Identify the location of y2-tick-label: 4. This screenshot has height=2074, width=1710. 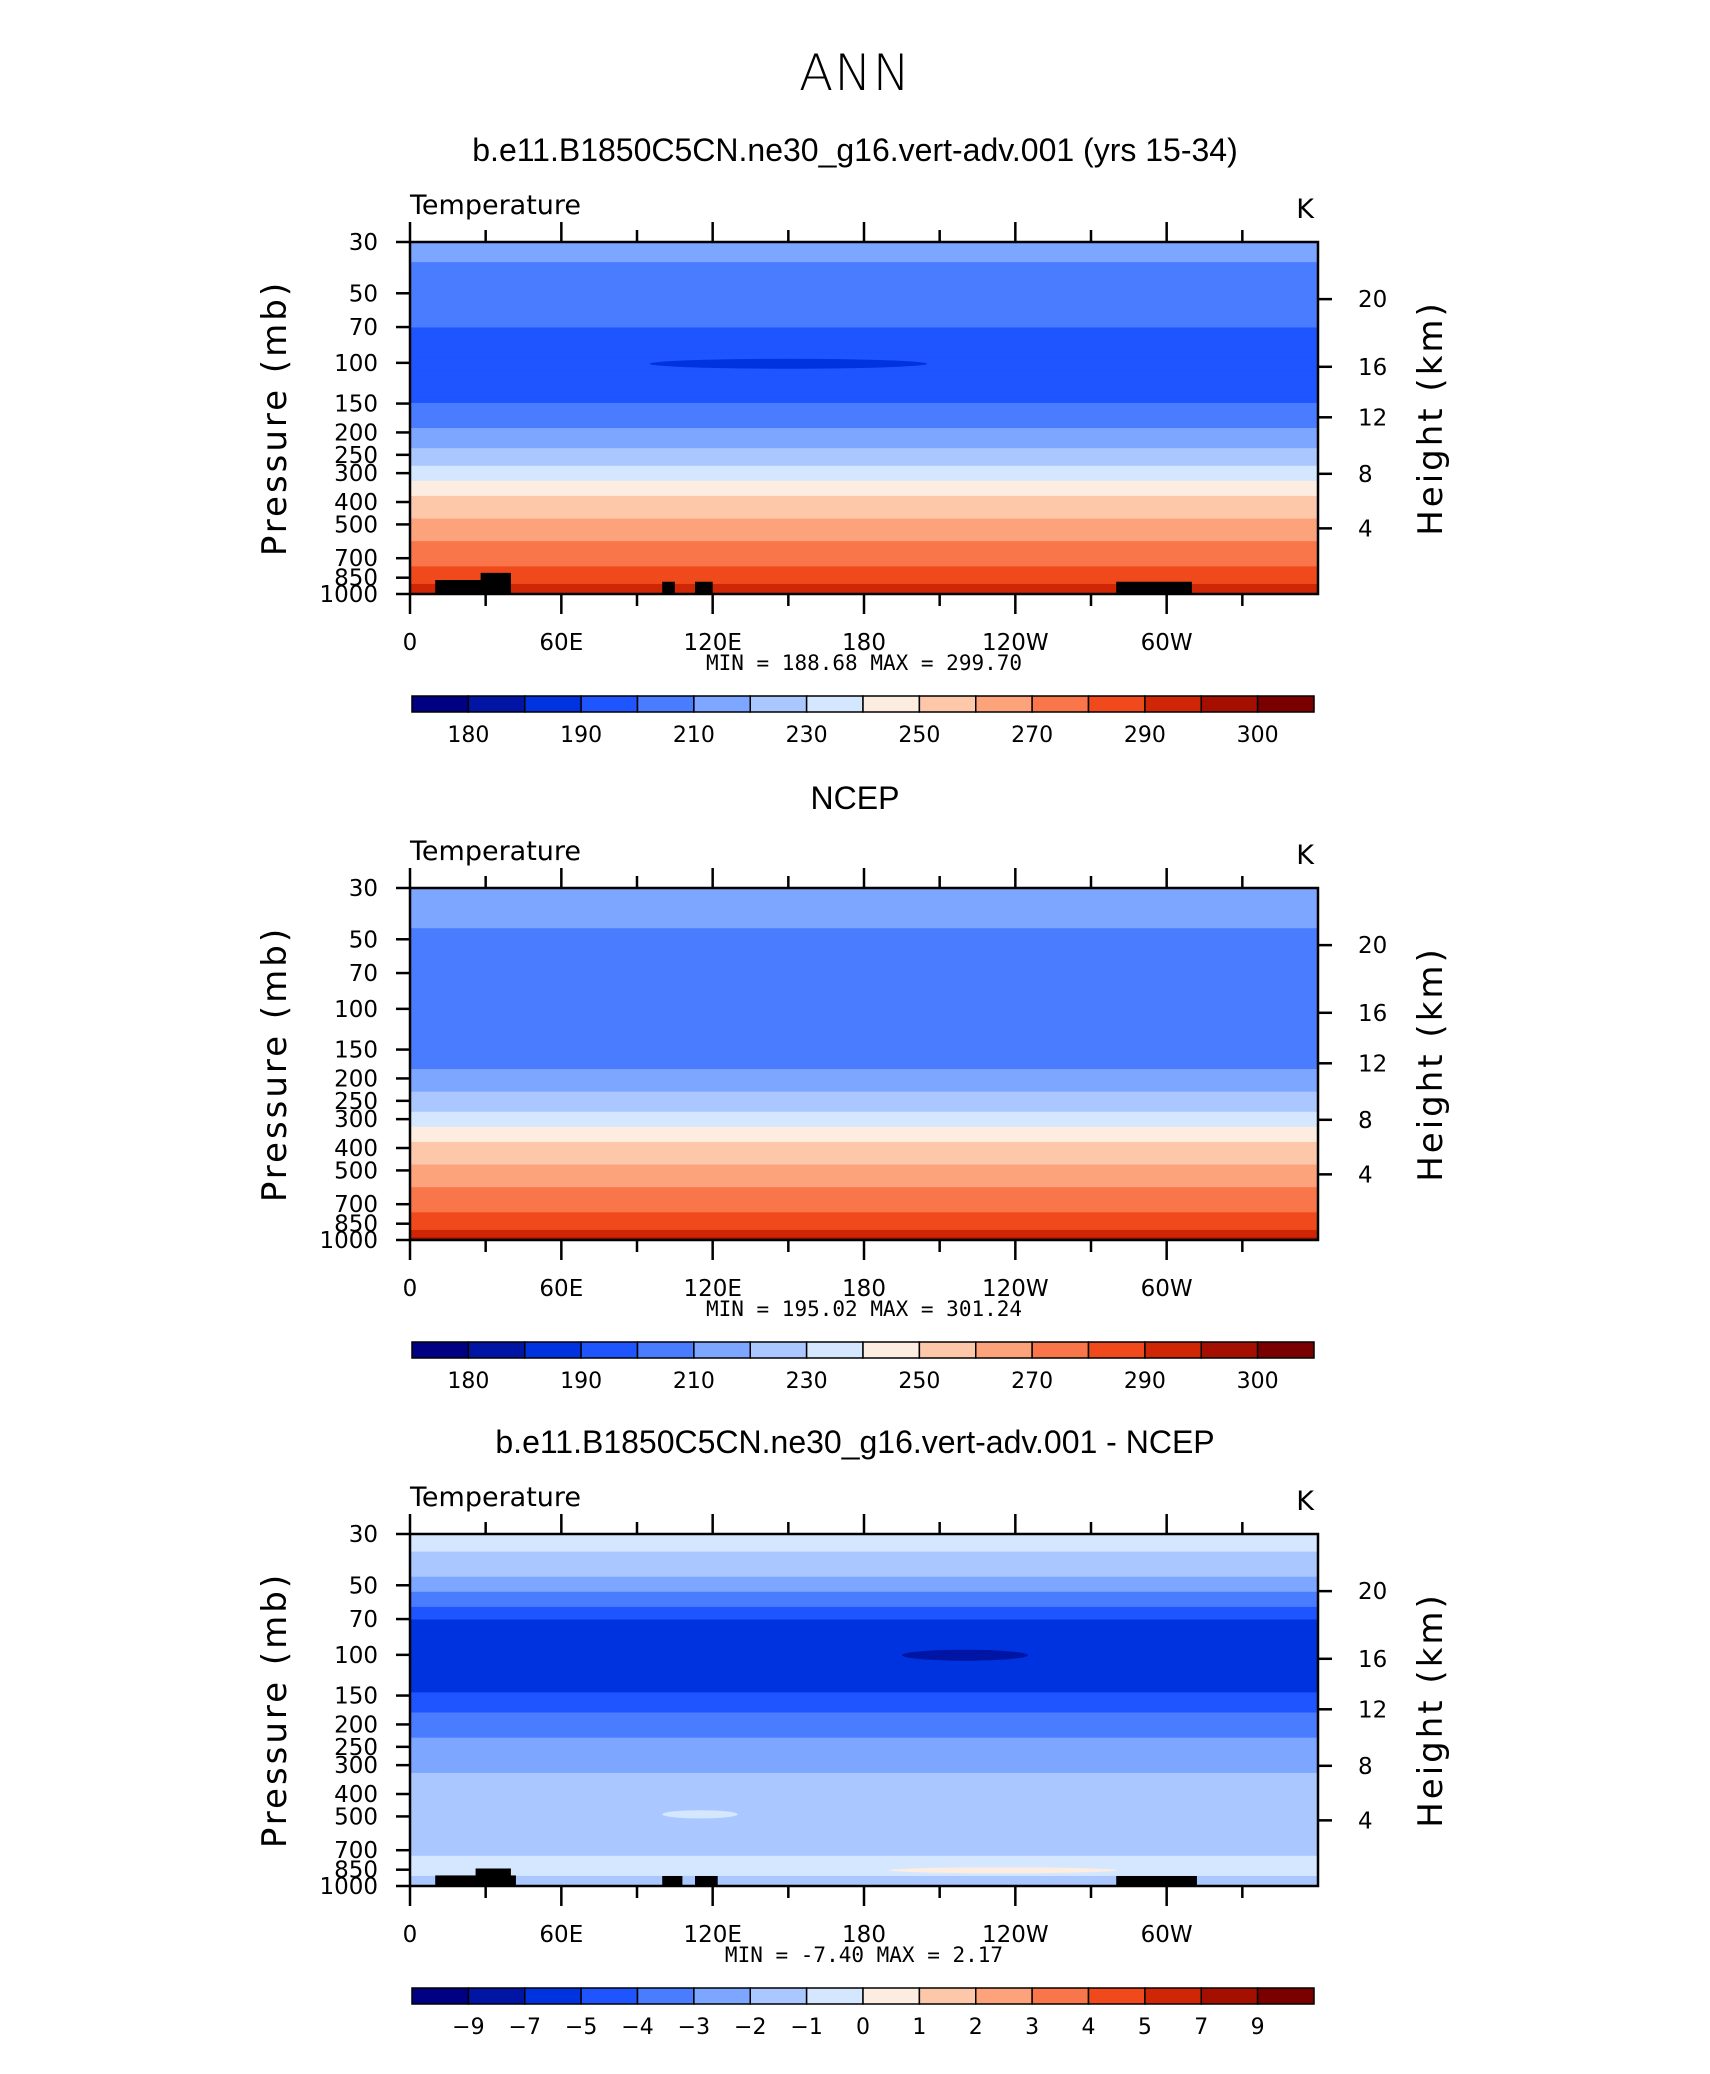
(1365, 1175).